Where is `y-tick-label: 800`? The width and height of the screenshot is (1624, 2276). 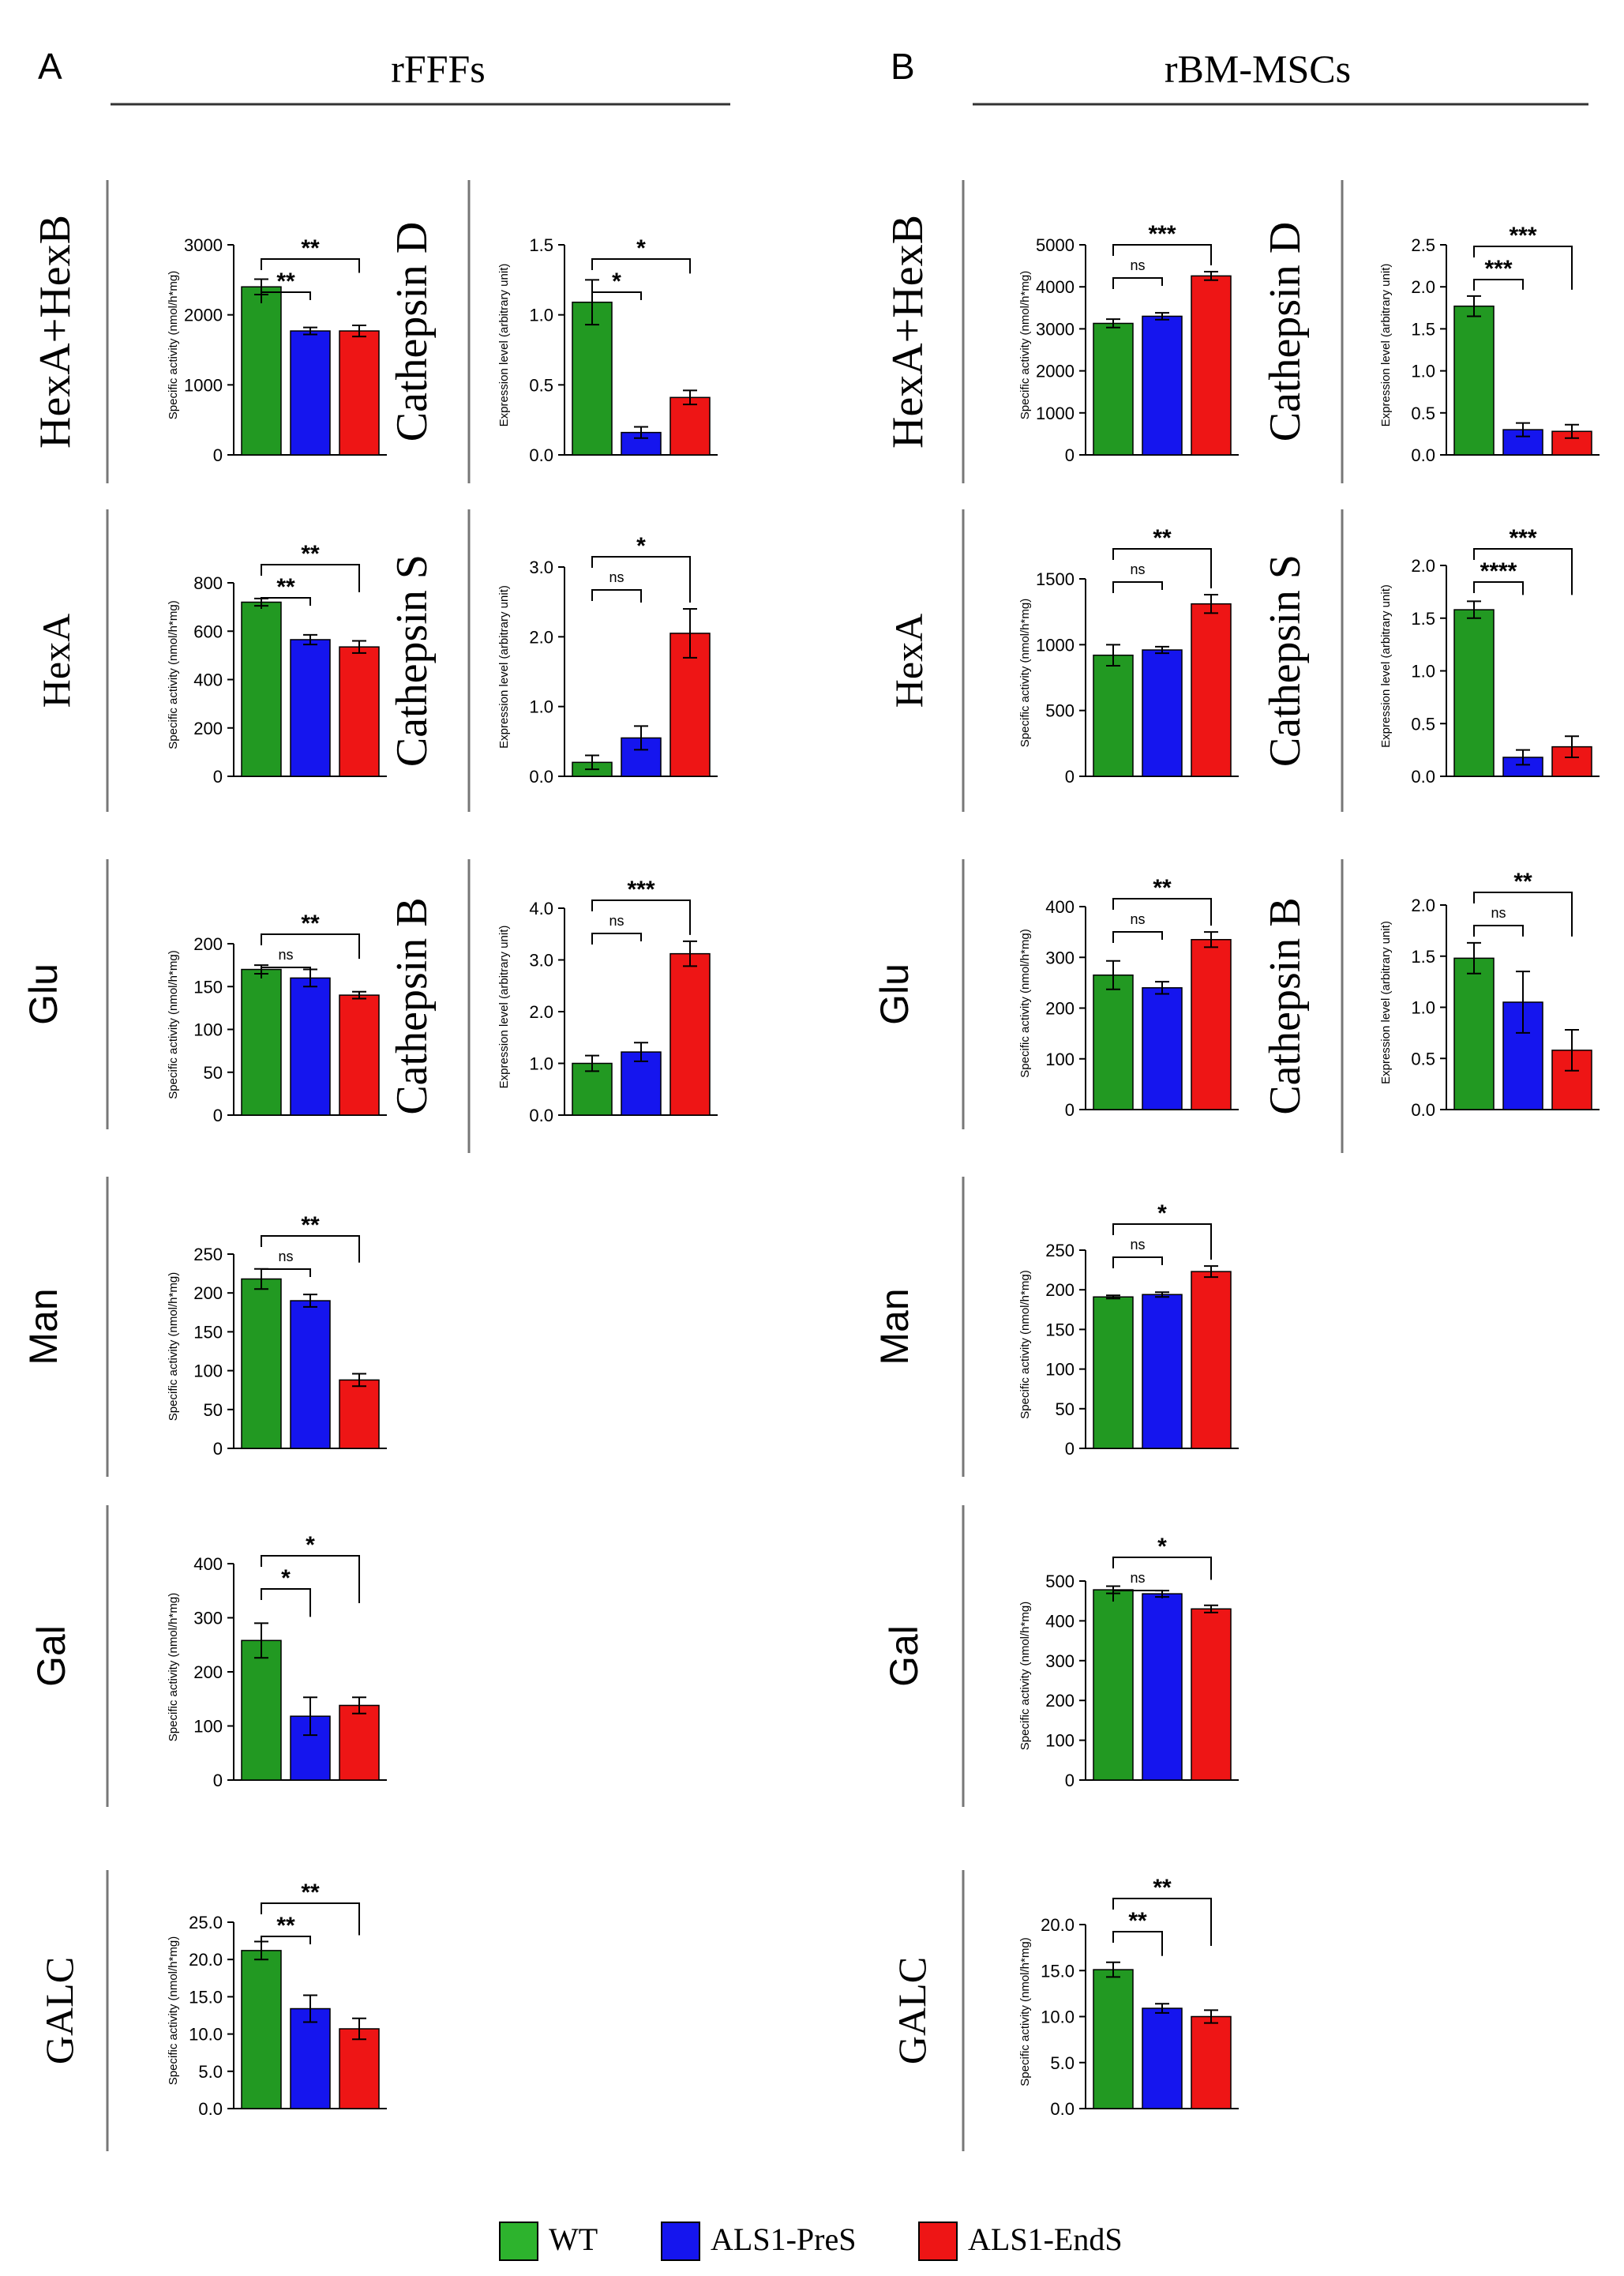
y-tick-label: 800 is located at coordinates (208, 583).